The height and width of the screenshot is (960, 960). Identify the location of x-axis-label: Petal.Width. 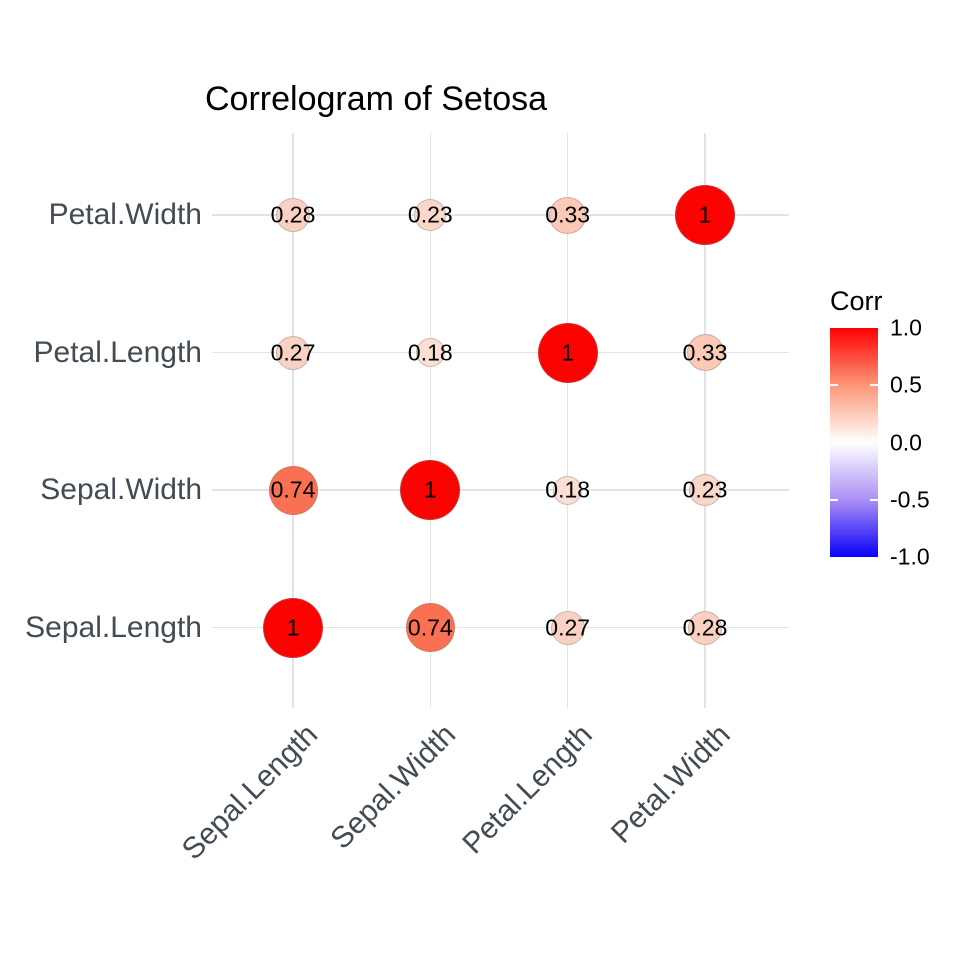
(670, 784).